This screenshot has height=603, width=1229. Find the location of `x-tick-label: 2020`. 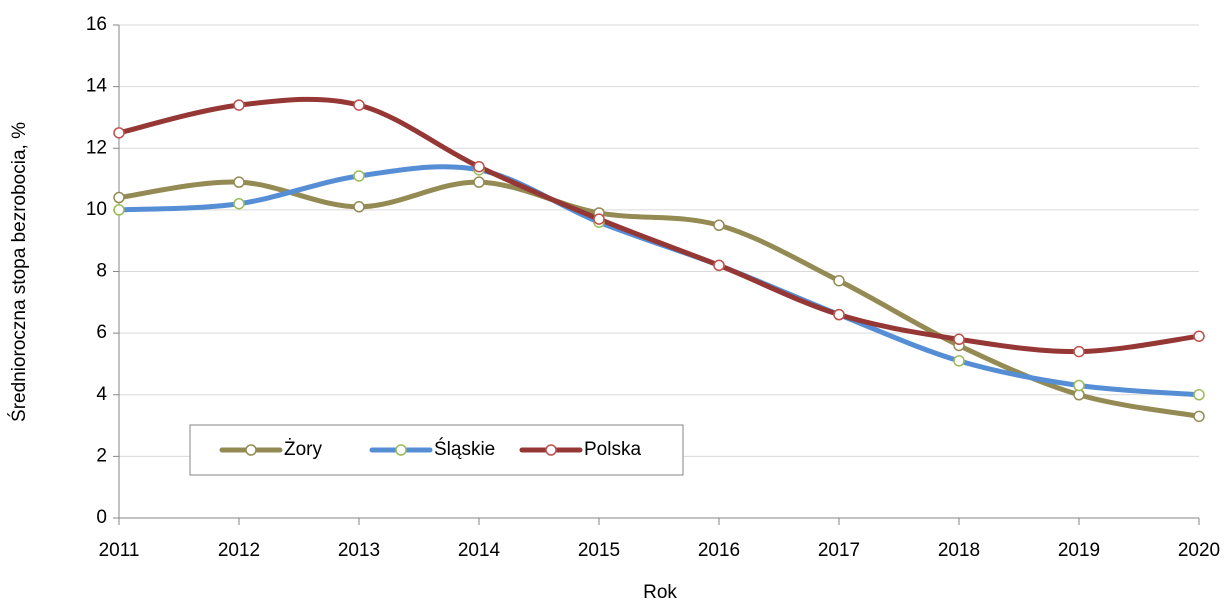

x-tick-label: 2020 is located at coordinates (1199, 550).